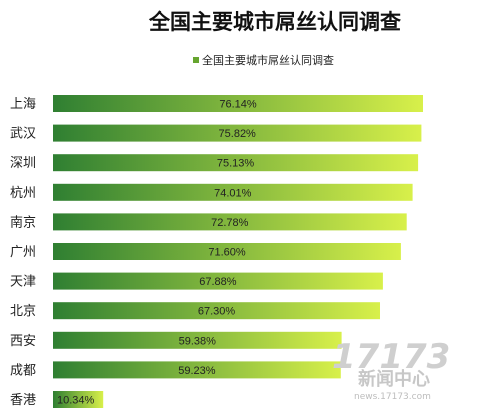  I want to click on category-label: 香港, so click(23, 400).